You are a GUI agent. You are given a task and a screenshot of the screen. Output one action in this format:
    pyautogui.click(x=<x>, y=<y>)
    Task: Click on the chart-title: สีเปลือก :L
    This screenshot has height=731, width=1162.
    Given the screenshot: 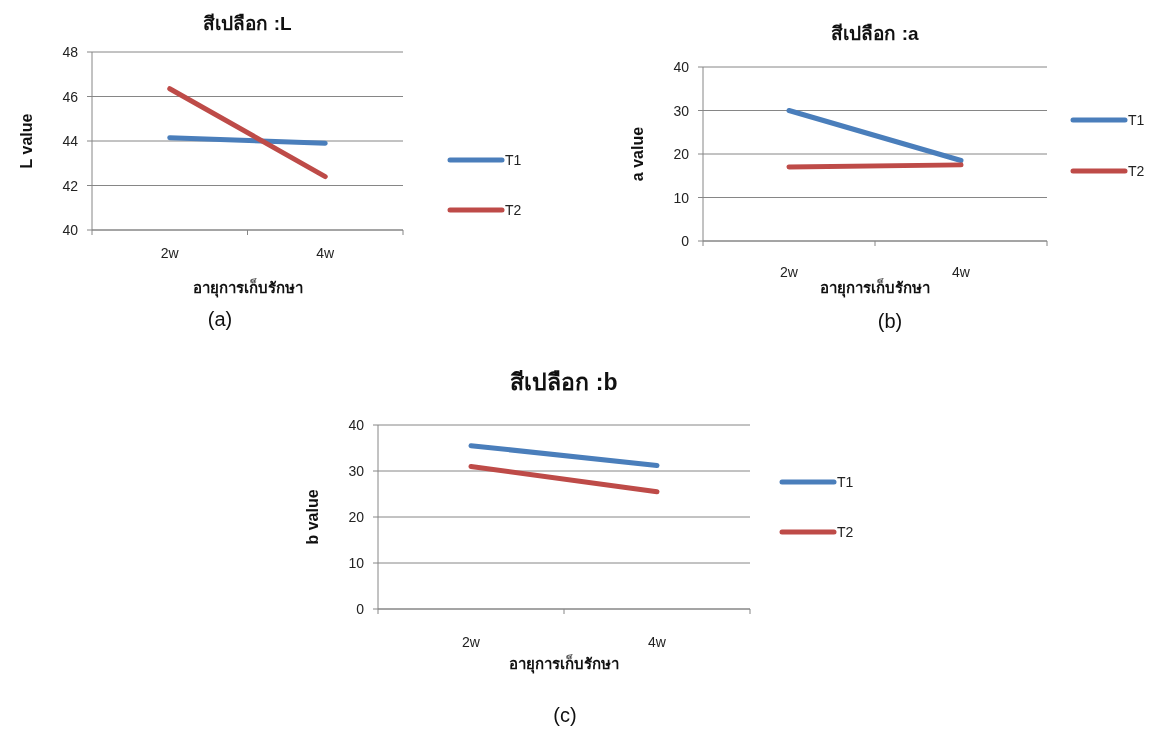 What is the action you would take?
    pyautogui.click(x=247, y=23)
    